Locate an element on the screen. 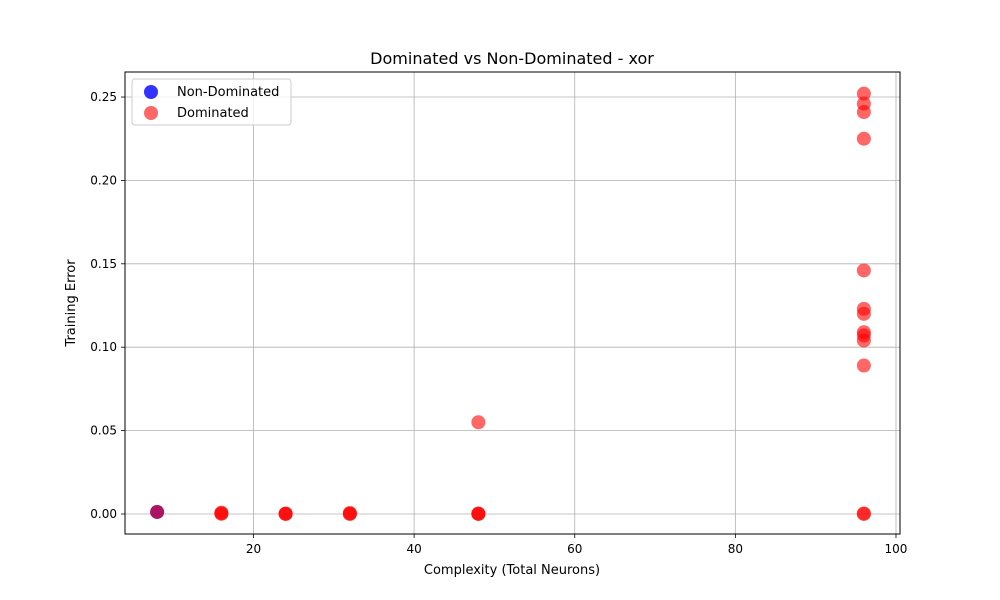 This screenshot has width=1000, height=600. legend-label-non-dominated: Non-Dominated is located at coordinates (228, 92).